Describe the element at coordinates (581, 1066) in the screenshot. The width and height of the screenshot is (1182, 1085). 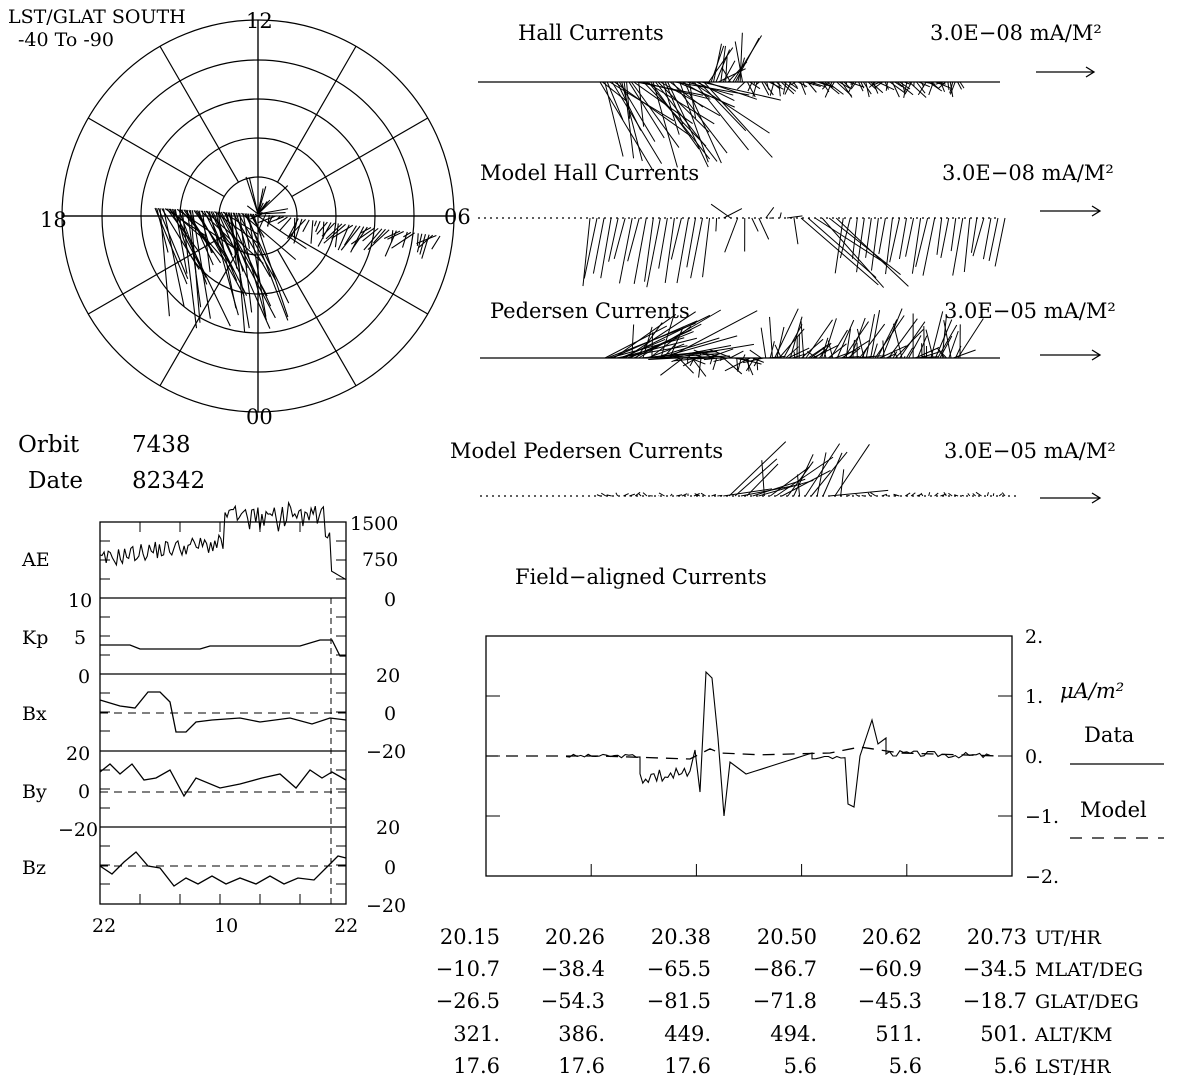
I see `ephemeris-cell: 17.6` at that location.